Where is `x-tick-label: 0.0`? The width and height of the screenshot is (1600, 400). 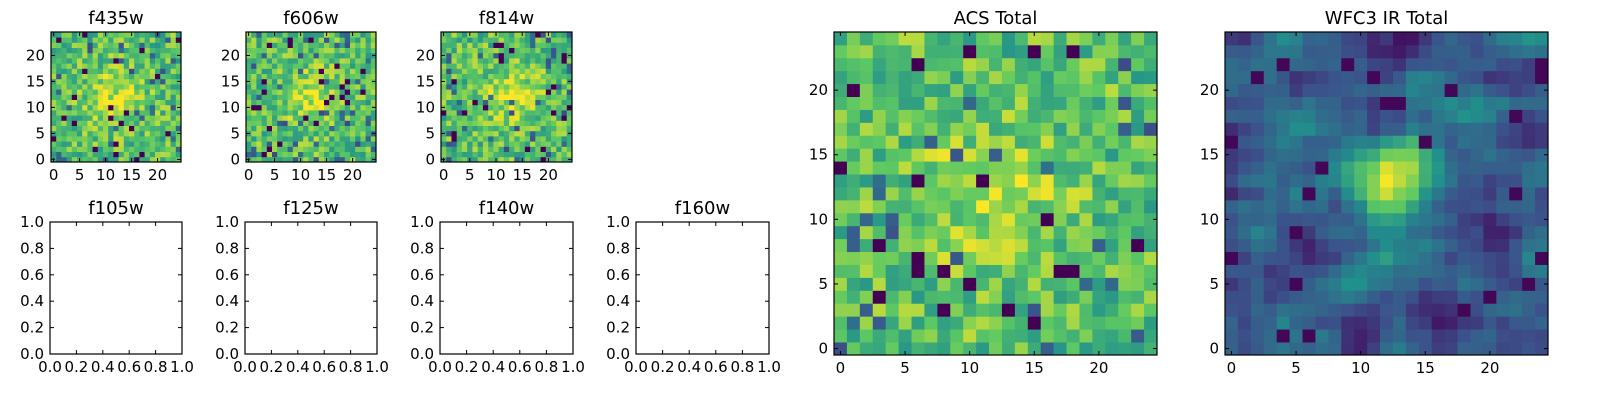
x-tick-label: 0.0 is located at coordinates (636, 367).